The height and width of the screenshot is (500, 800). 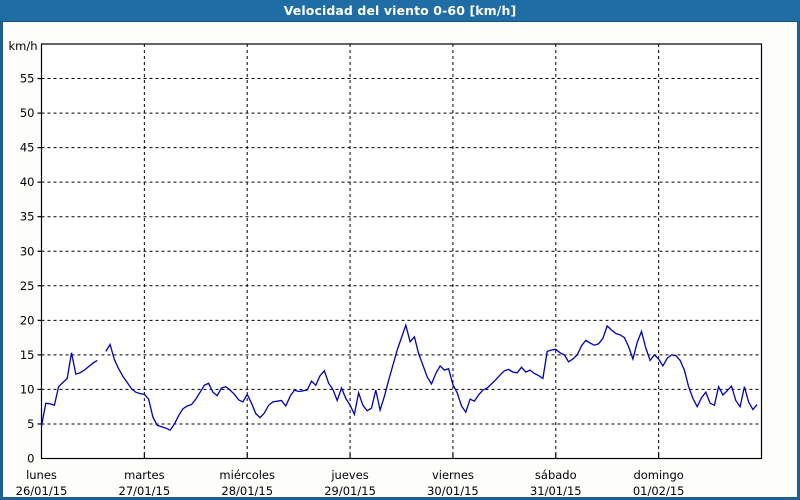 I want to click on chart-title-bar: Velocidad del viento 0-60 [km/h], so click(x=400, y=11).